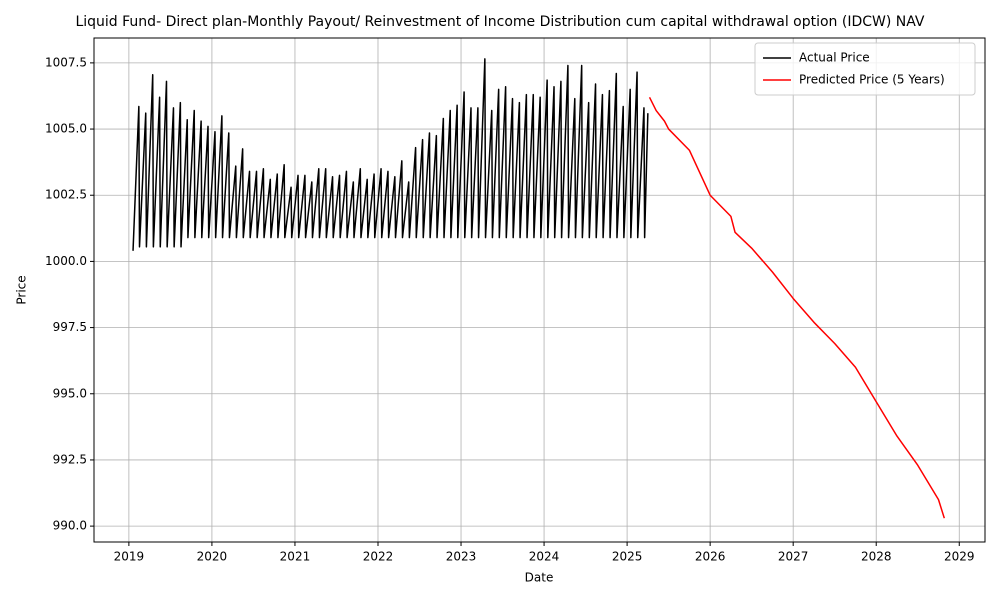 This screenshot has width=1000, height=600. Describe the element at coordinates (865, 69) in the screenshot. I see `legend-box` at that location.